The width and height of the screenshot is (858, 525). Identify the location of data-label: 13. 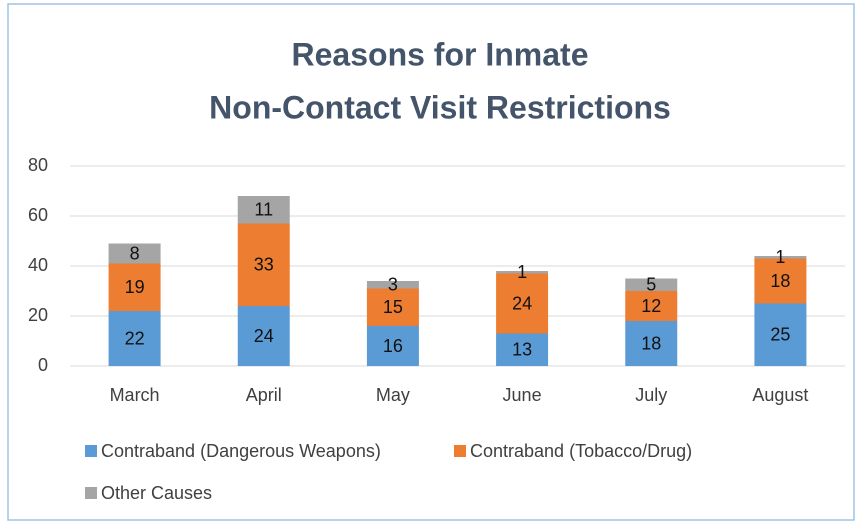
(522, 350).